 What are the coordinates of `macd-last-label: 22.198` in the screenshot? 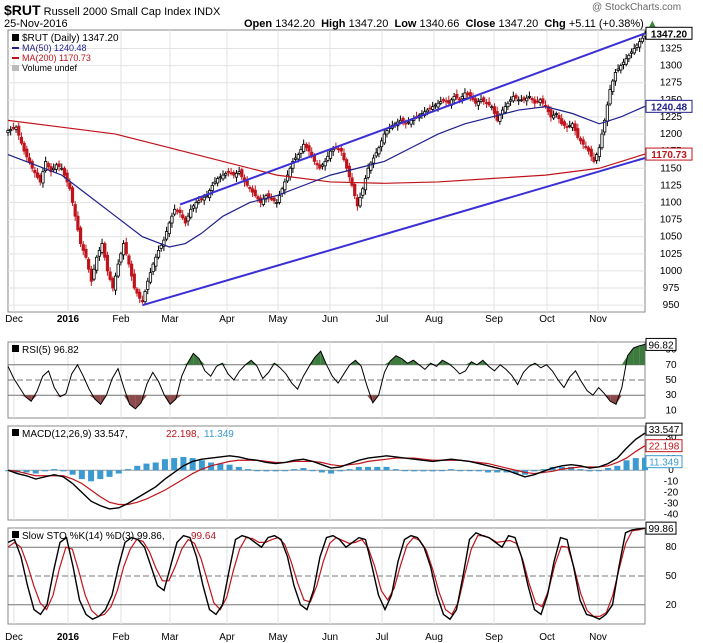 It's located at (664, 447).